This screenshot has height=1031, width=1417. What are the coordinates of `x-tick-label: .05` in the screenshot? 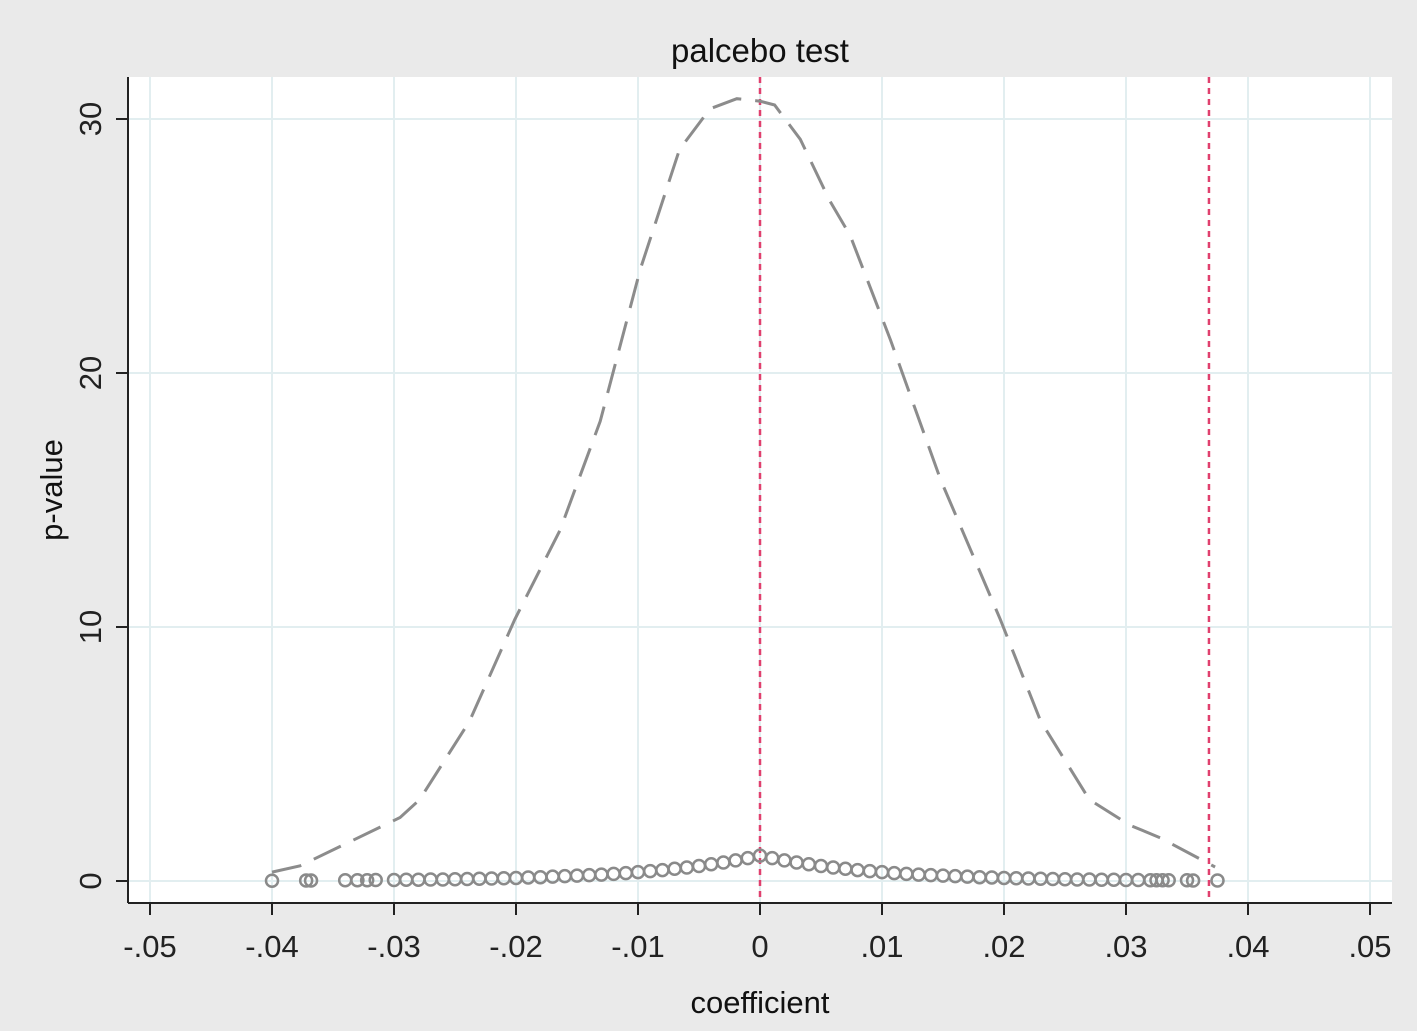 It's located at (1369, 946).